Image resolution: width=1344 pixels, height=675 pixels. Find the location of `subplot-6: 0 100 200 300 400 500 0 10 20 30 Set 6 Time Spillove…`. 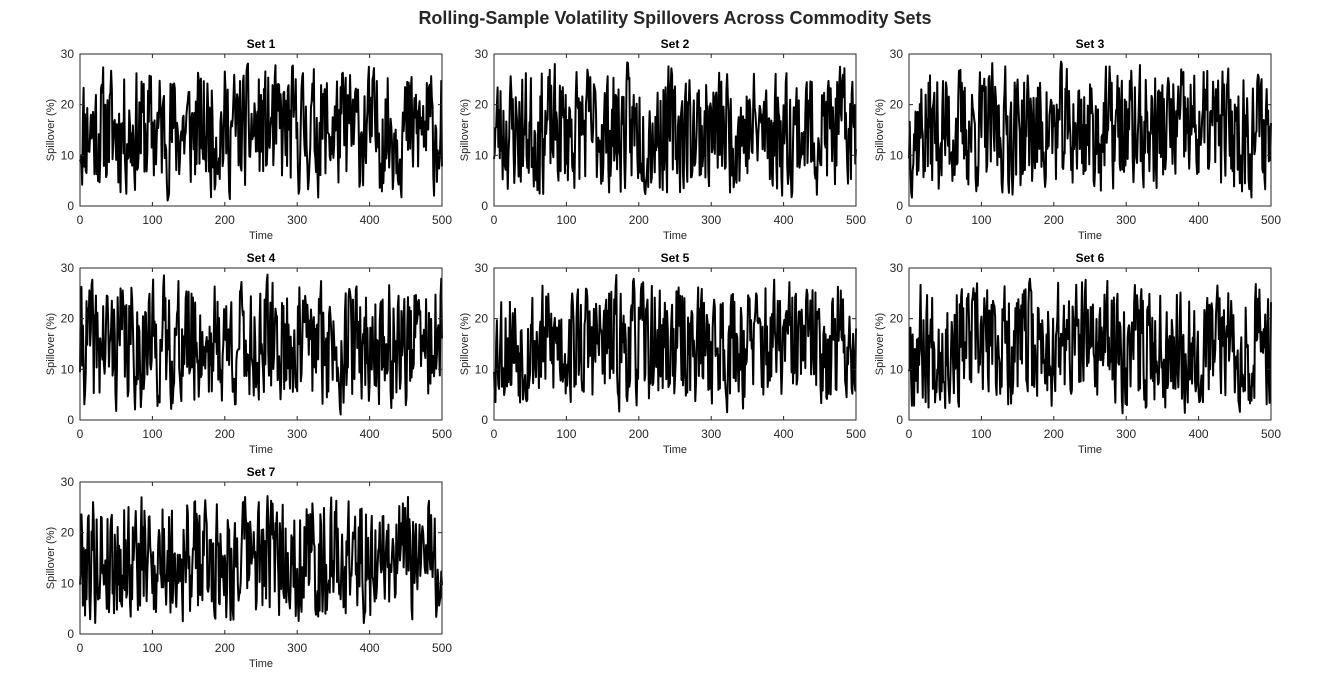

subplot-6: 0 100 200 300 400 500 0 10 20 30 Set 6 Time Spillove… is located at coordinates (1077, 353).